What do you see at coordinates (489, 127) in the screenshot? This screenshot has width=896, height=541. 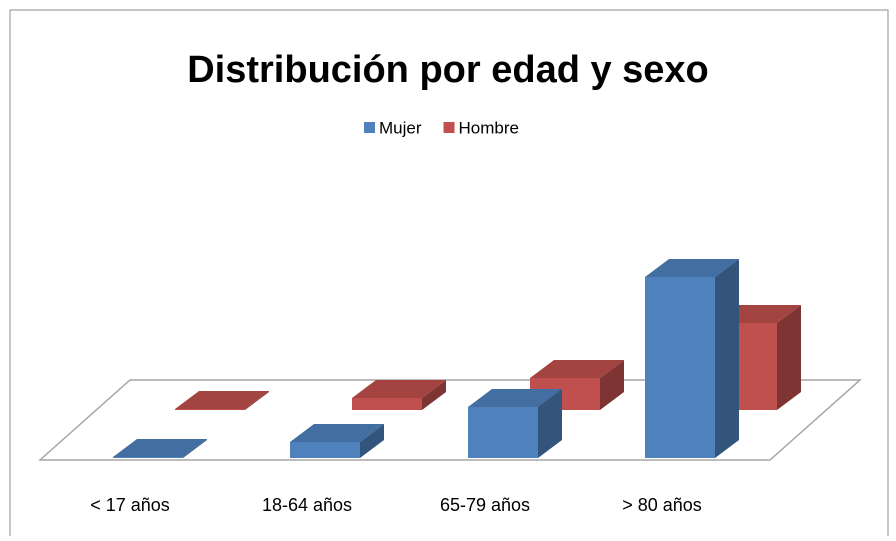 I see `legend-label: Hombre` at bounding box center [489, 127].